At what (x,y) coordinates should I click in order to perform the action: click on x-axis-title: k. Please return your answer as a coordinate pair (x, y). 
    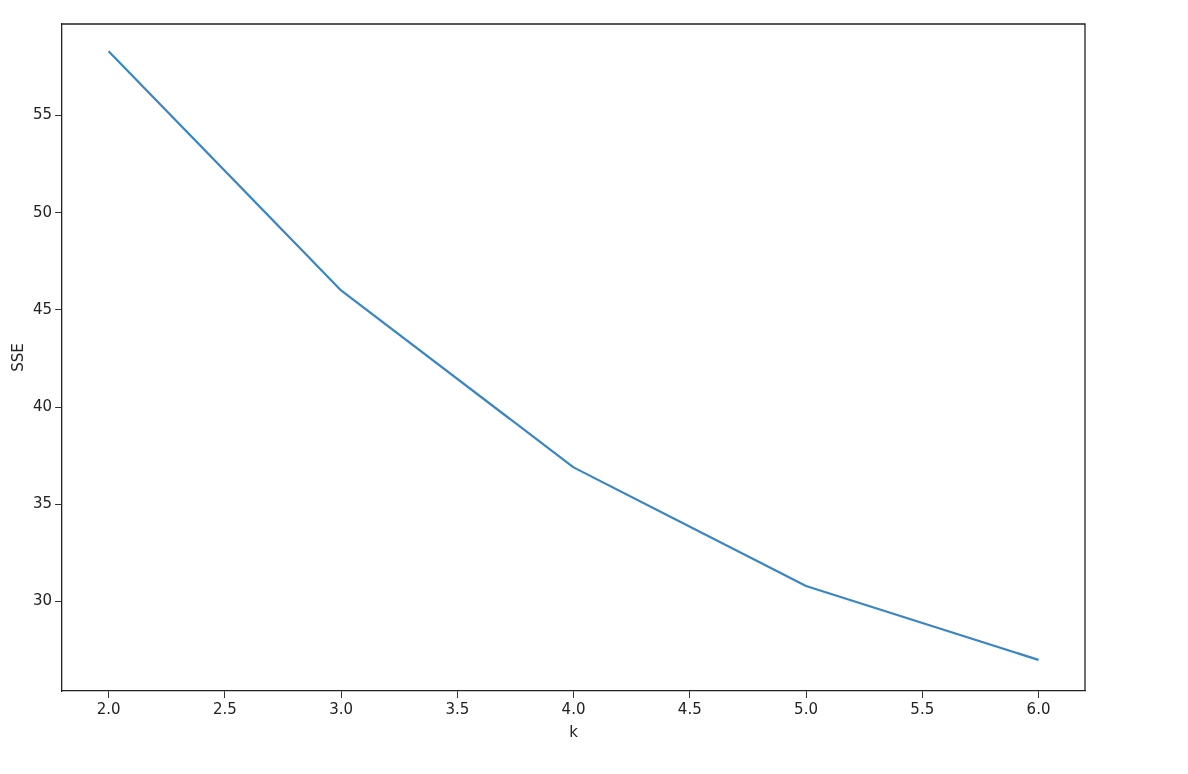
    Looking at the image, I should click on (574, 731).